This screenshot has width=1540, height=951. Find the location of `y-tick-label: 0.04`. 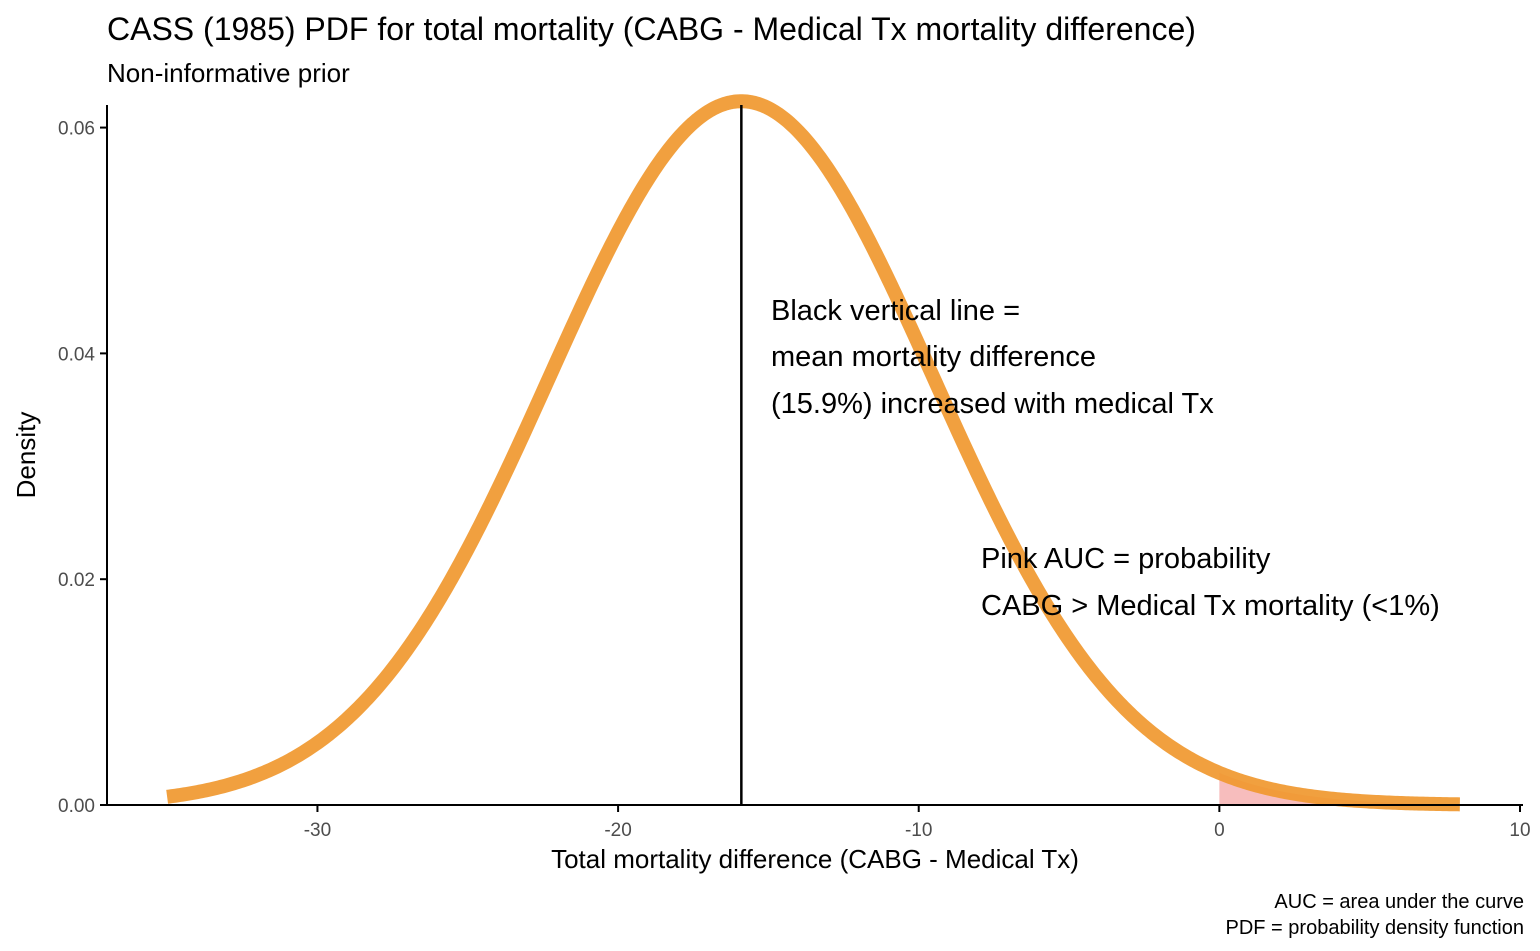

y-tick-label: 0.04 is located at coordinates (76, 354).